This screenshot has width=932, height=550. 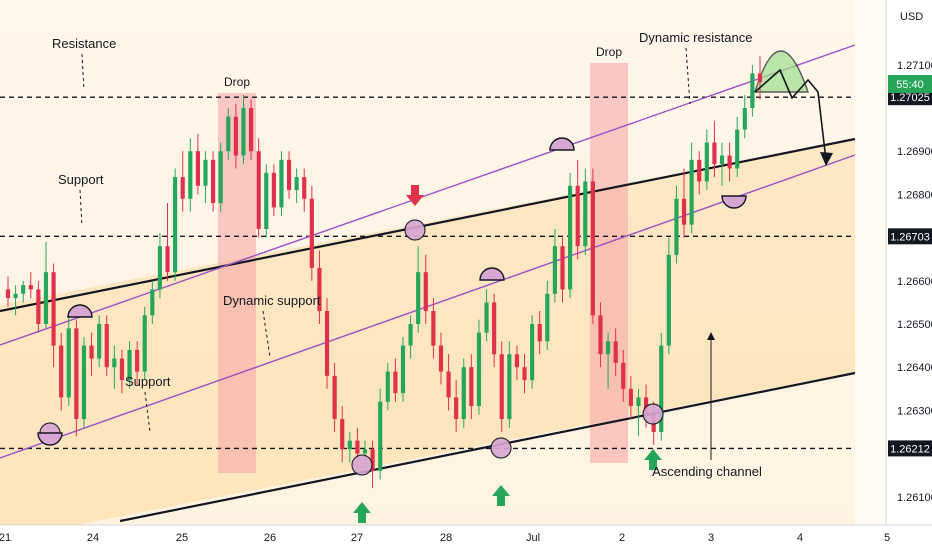 What do you see at coordinates (533, 538) in the screenshot?
I see `x-tick-label: Jul` at bounding box center [533, 538].